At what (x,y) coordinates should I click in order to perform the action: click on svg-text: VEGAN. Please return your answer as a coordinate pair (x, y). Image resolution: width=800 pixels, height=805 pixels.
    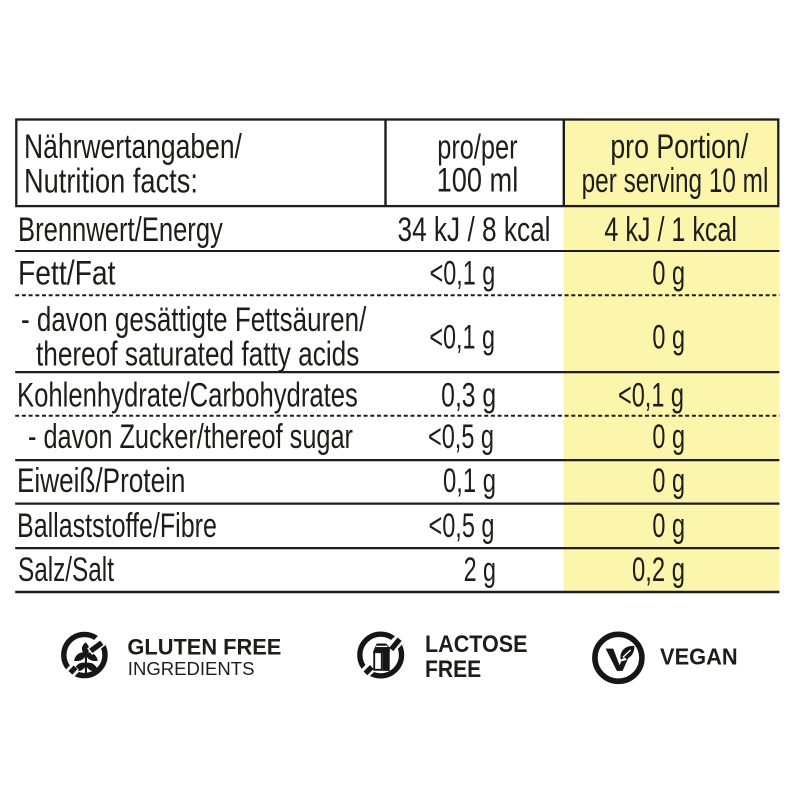
    Looking at the image, I should click on (699, 656).